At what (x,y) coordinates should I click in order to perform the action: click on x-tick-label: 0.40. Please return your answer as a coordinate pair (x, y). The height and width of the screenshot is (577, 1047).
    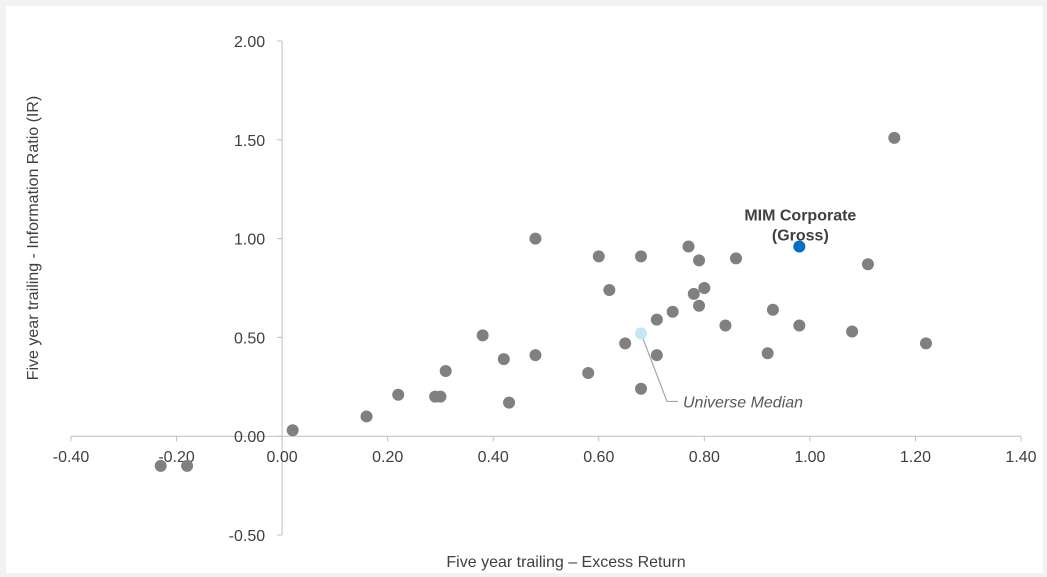
    Looking at the image, I should click on (493, 457).